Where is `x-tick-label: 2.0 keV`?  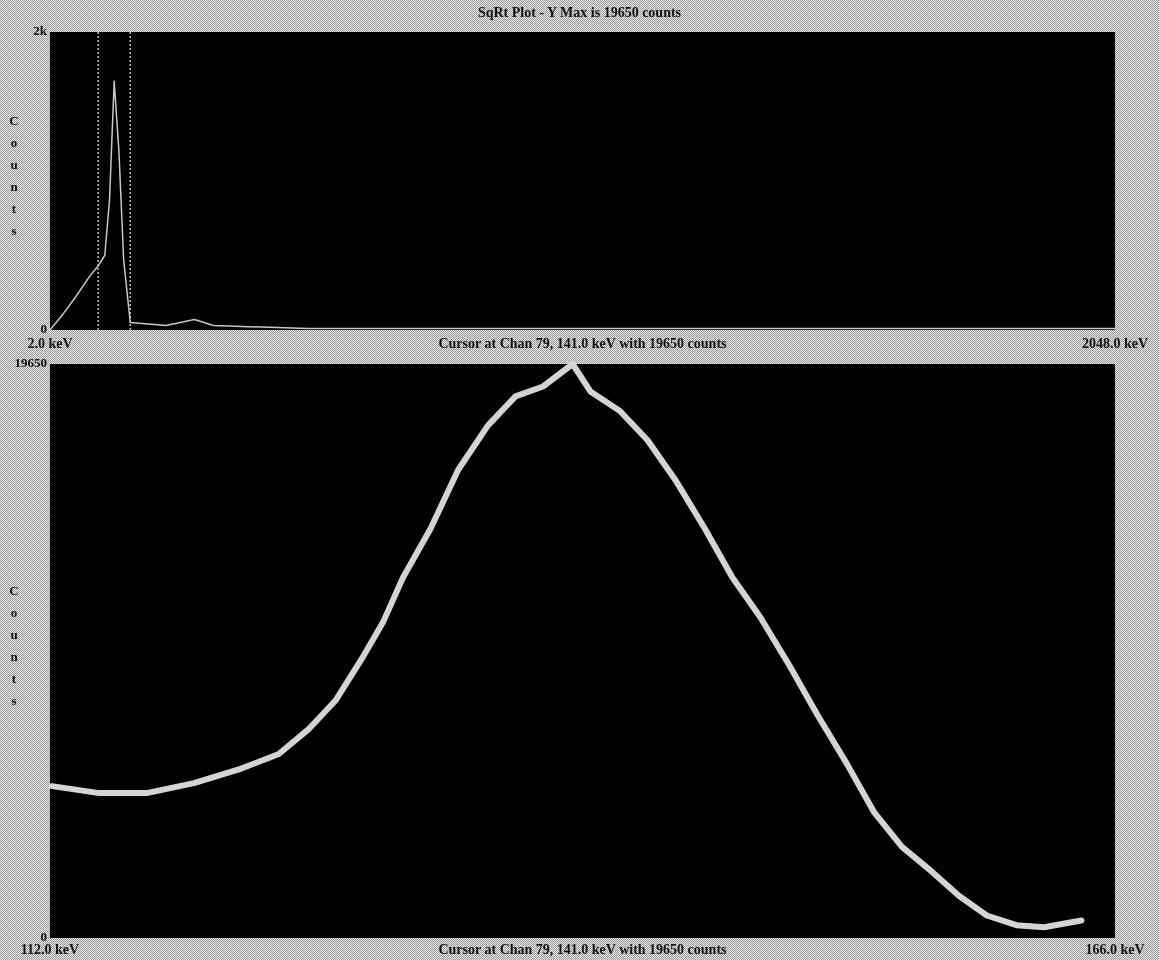 x-tick-label: 2.0 keV is located at coordinates (50, 343).